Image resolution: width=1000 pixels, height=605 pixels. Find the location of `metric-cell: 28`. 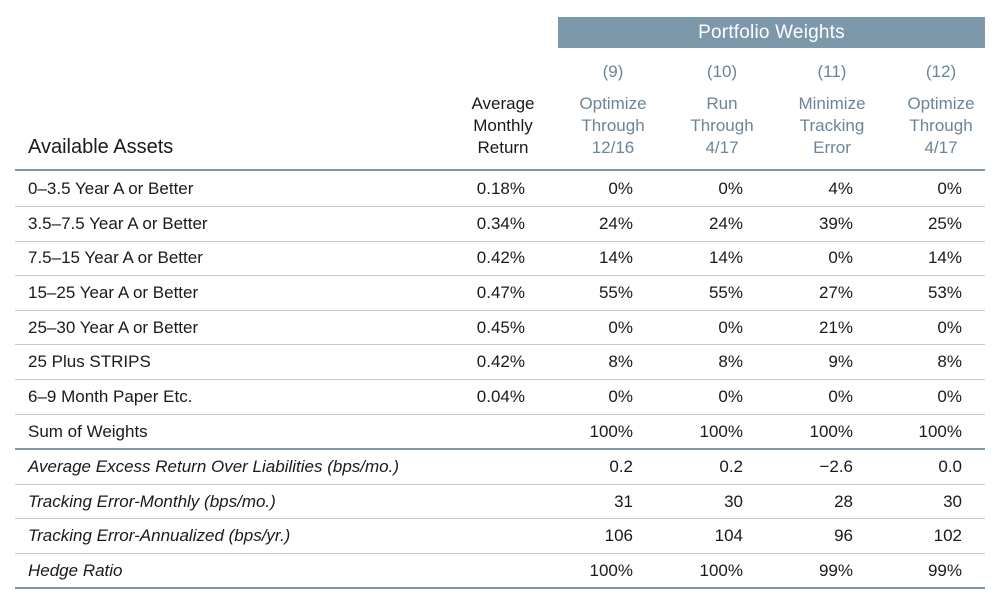

metric-cell: 28 is located at coordinates (843, 501).